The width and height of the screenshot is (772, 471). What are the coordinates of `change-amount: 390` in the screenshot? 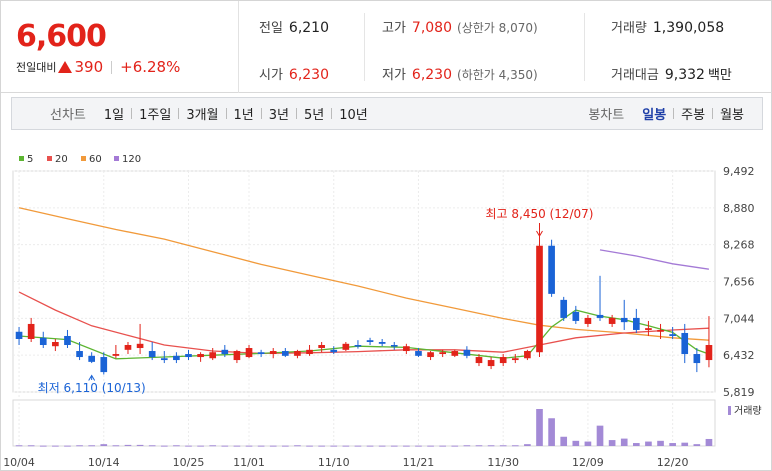 It's located at (89, 67).